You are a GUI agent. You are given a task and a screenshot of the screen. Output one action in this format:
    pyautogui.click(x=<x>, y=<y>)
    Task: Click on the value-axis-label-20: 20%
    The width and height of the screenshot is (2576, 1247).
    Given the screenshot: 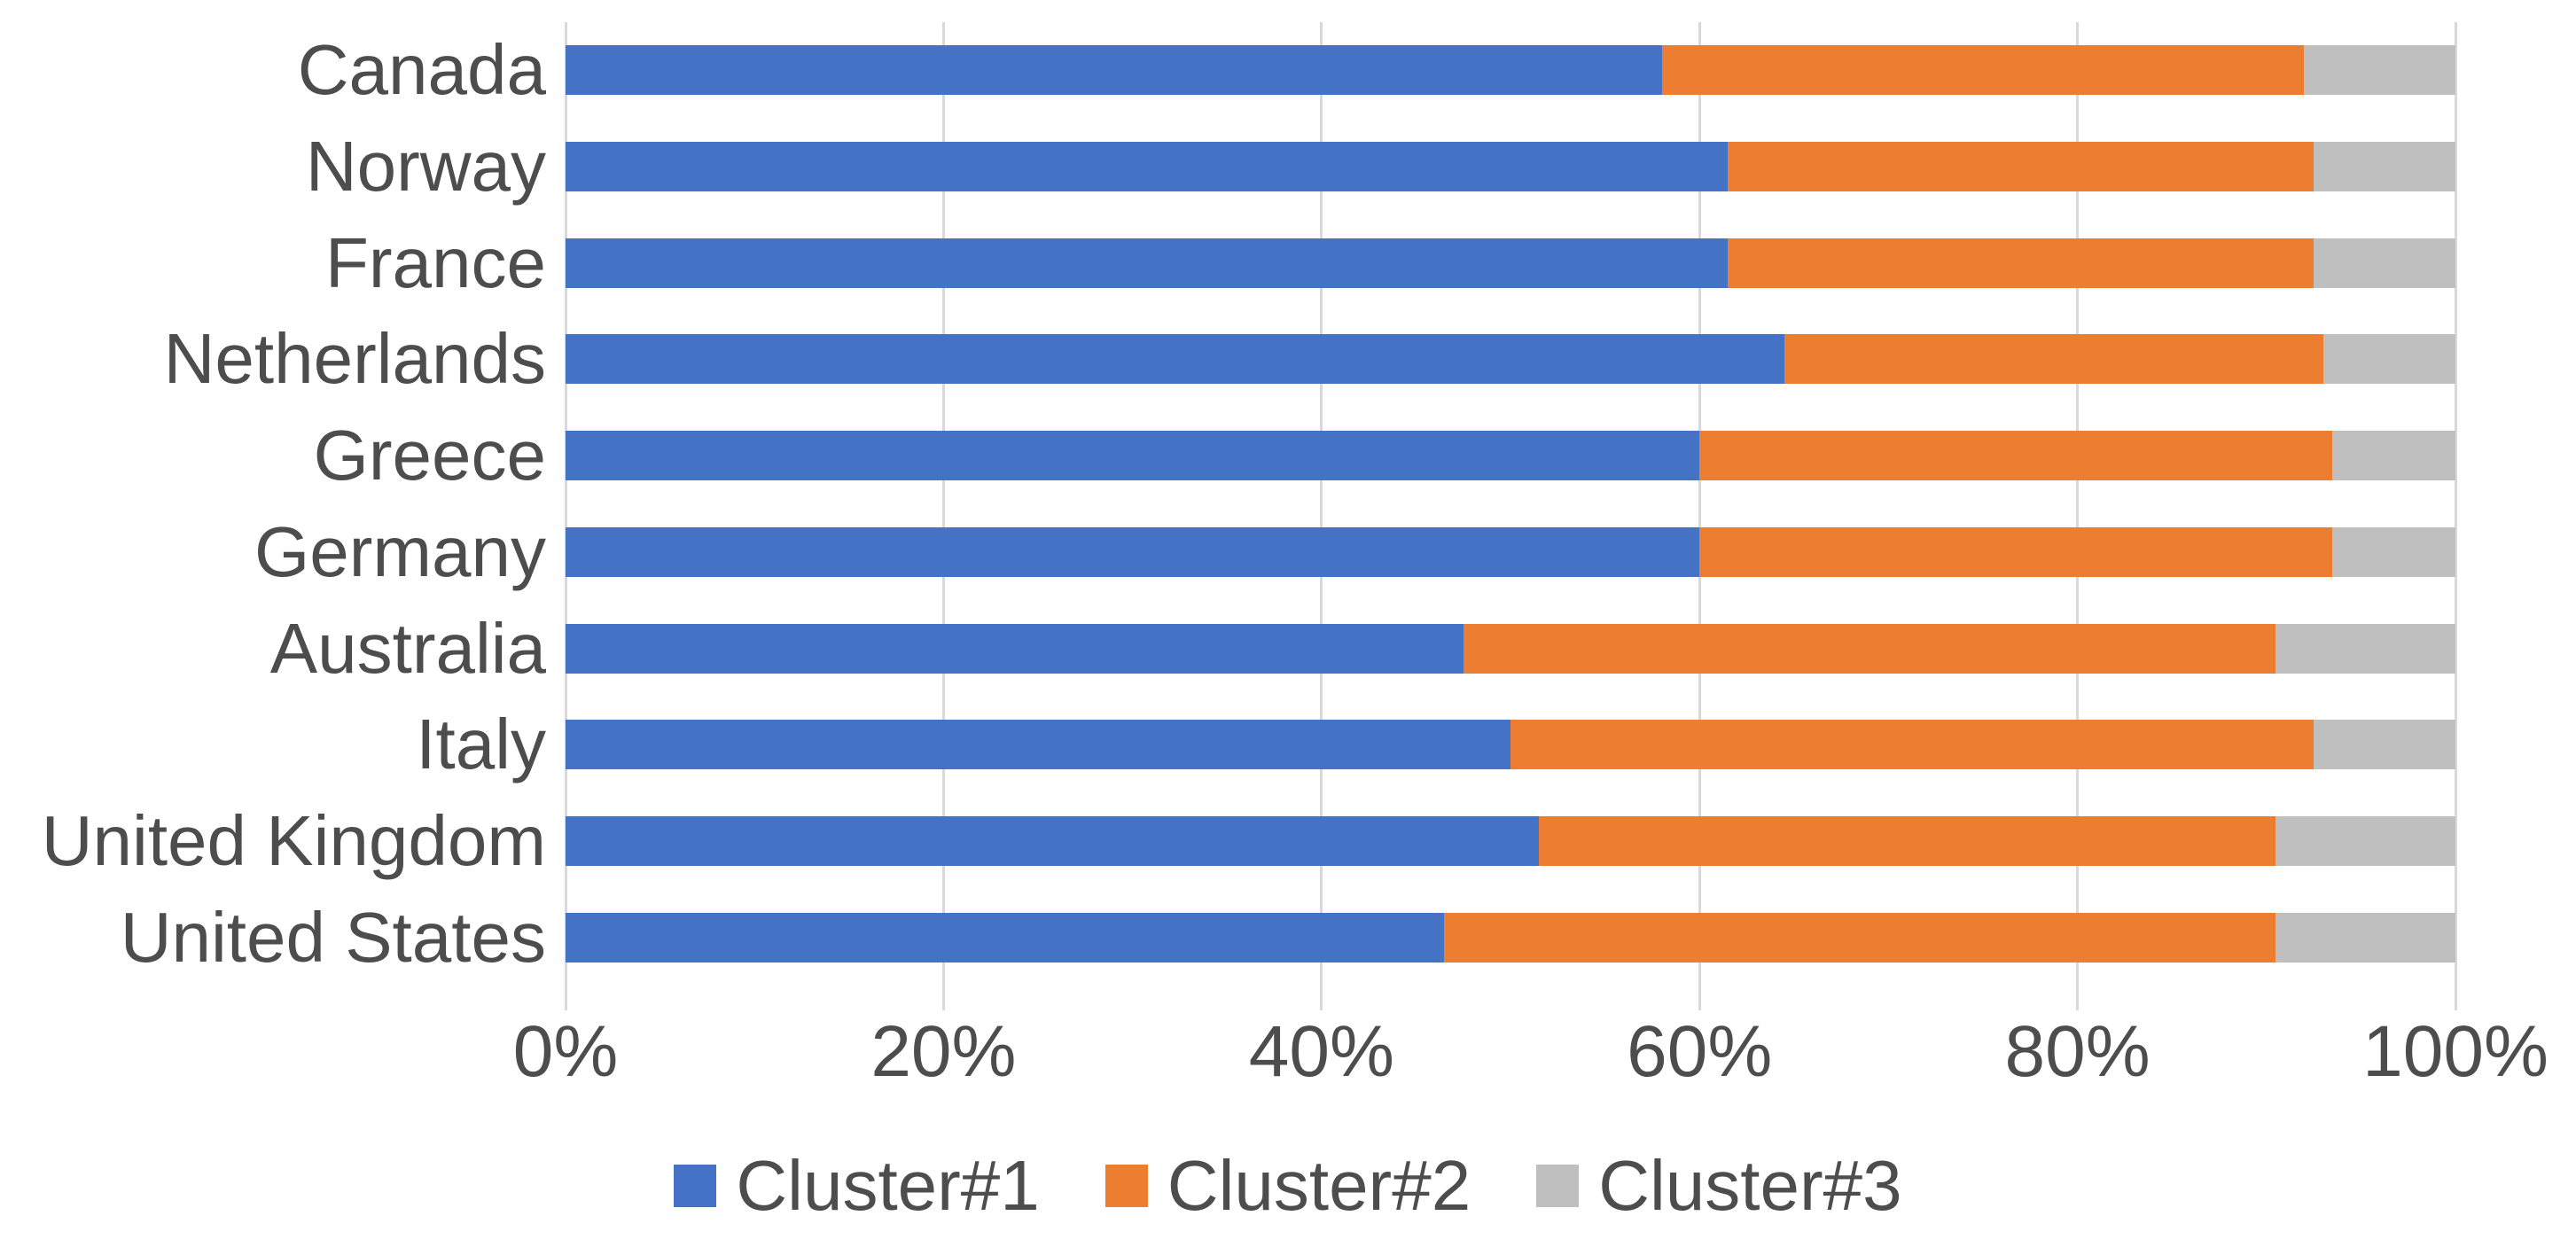 What is the action you would take?
    pyautogui.click(x=943, y=1051)
    